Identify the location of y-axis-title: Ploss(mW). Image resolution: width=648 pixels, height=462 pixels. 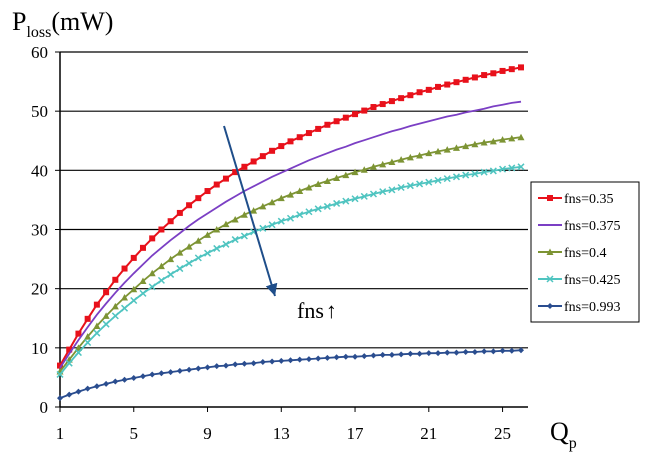
(62, 24).